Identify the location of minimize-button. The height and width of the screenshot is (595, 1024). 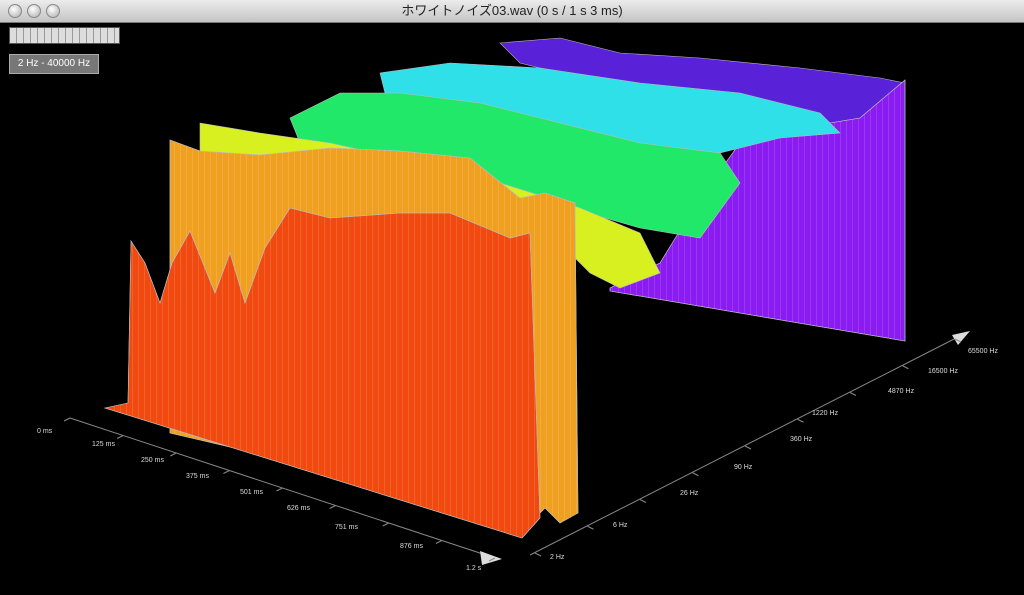
(34, 11).